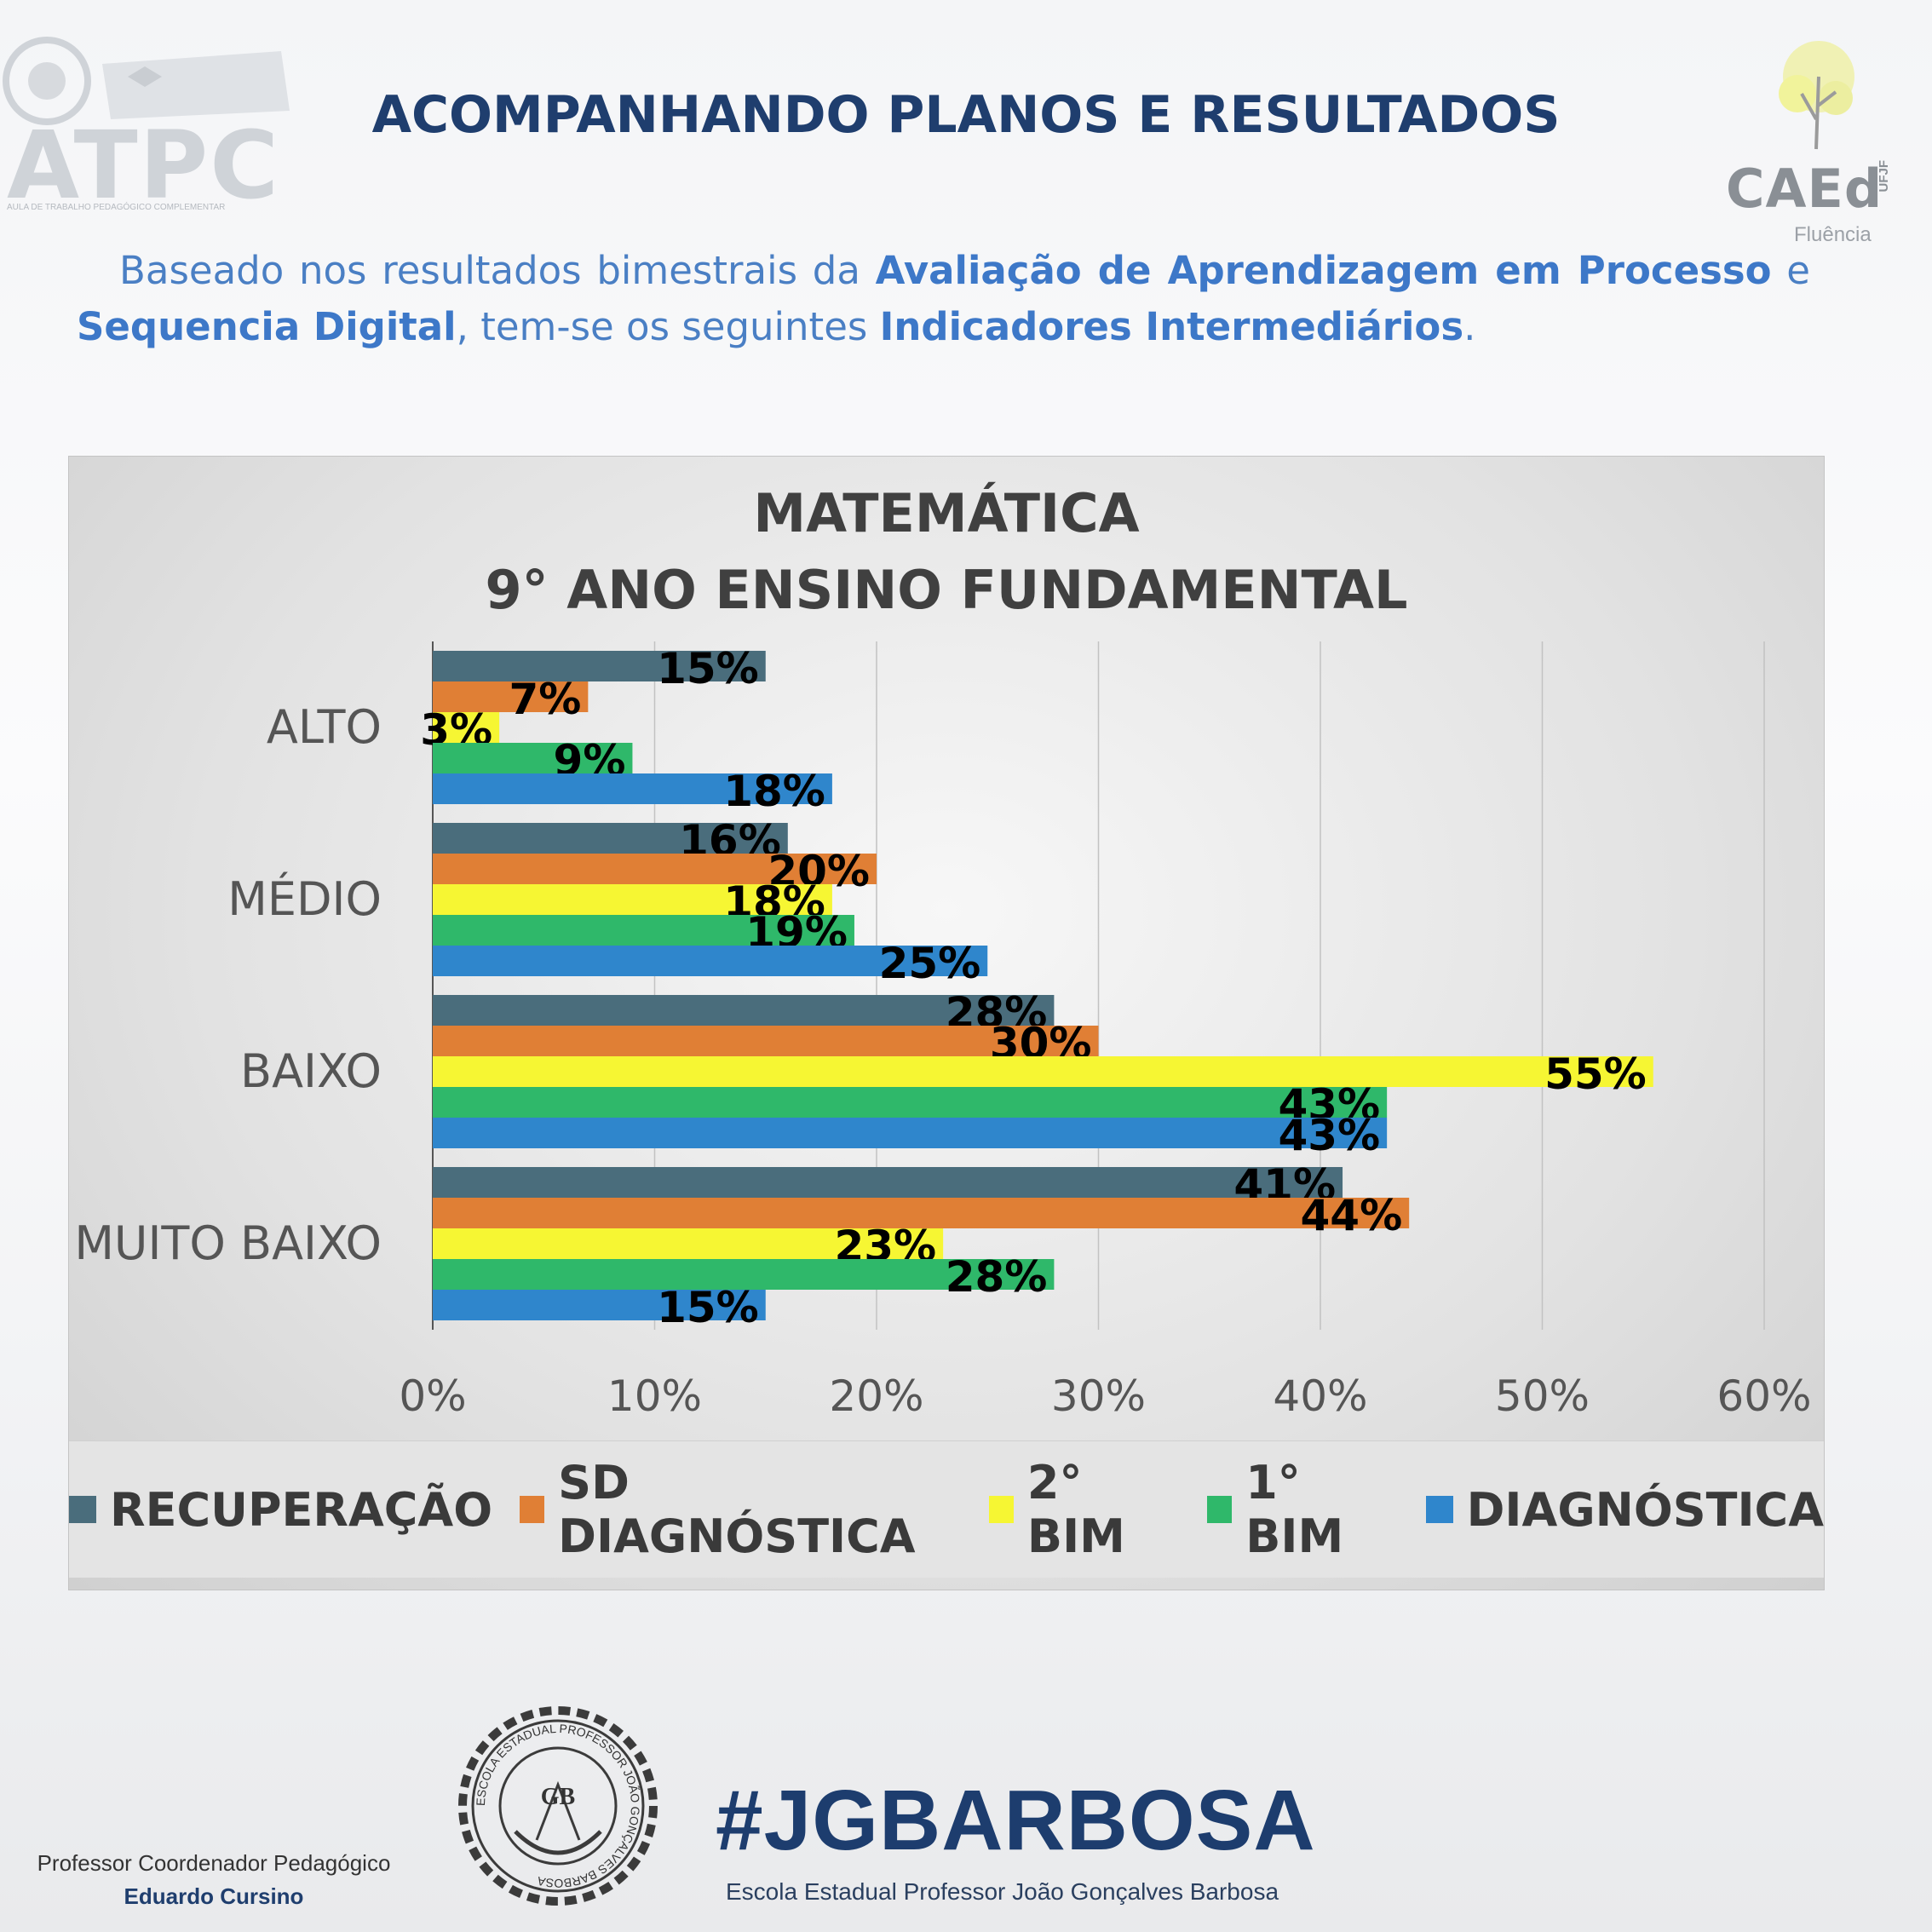 The image size is (1932, 1932). What do you see at coordinates (1352, 1216) in the screenshot?
I see `data-label: 44%` at bounding box center [1352, 1216].